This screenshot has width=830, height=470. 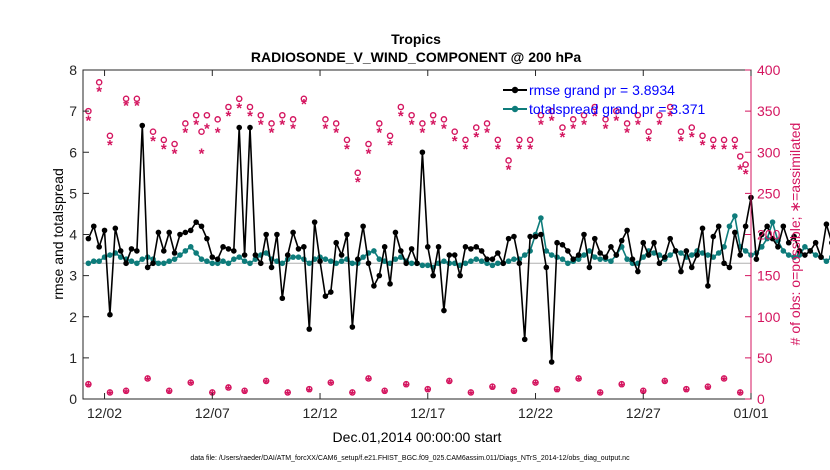 I want to click on y2-tick-label: 100, so click(x=769, y=317).